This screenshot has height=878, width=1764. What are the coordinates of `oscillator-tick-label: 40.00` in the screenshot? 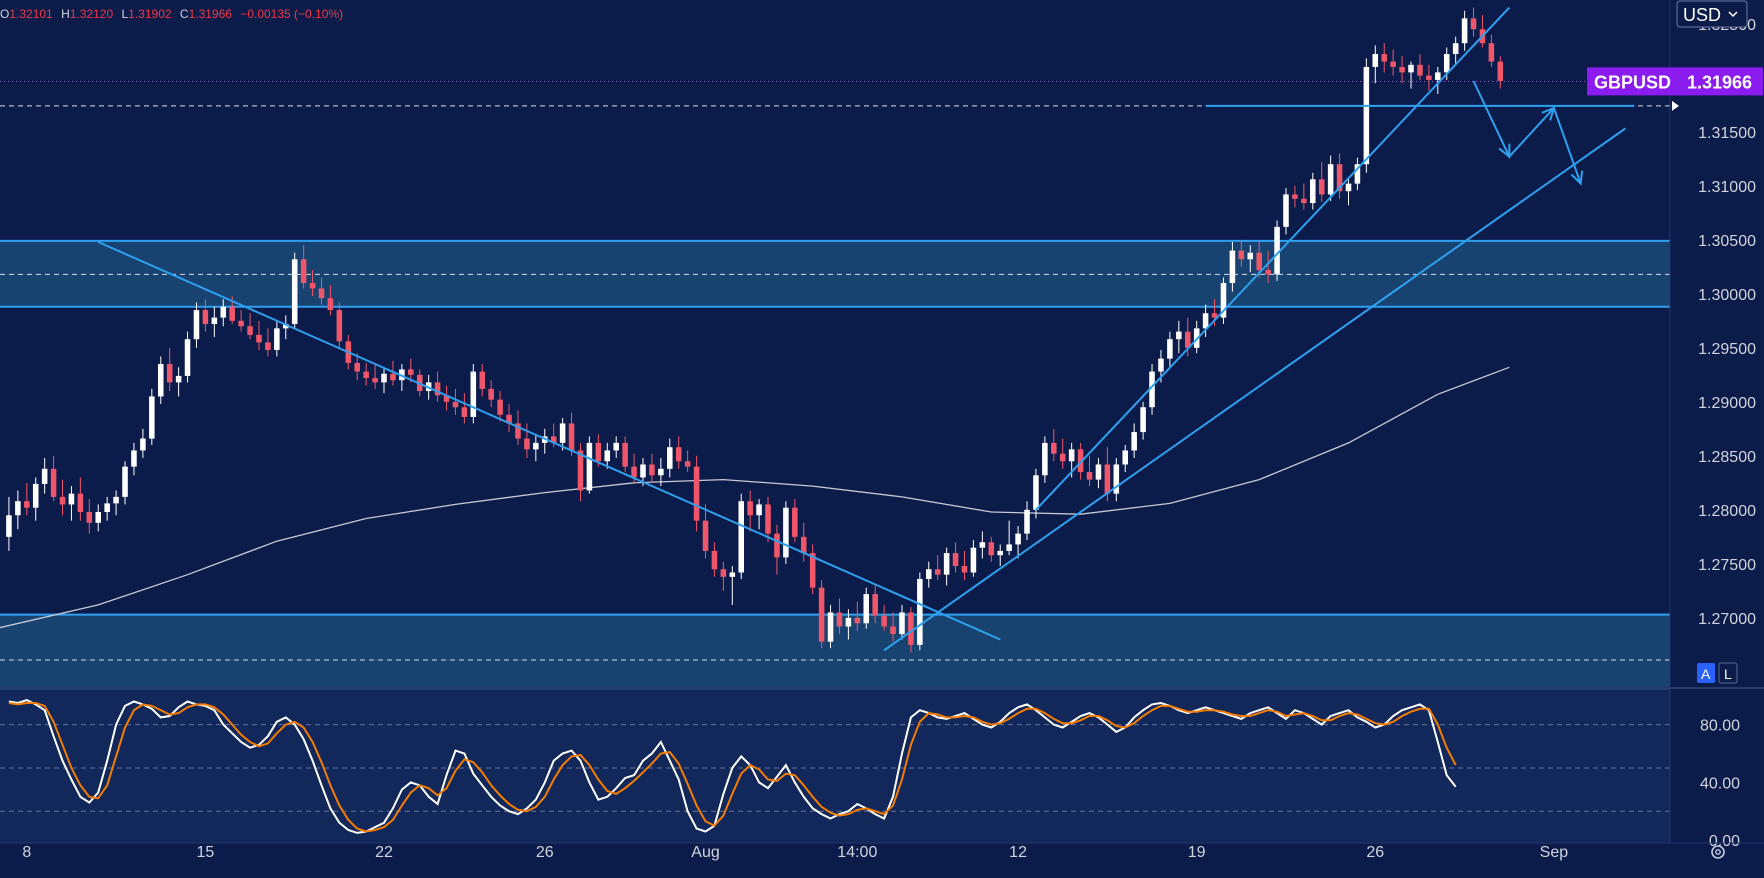 It's located at (1720, 783).